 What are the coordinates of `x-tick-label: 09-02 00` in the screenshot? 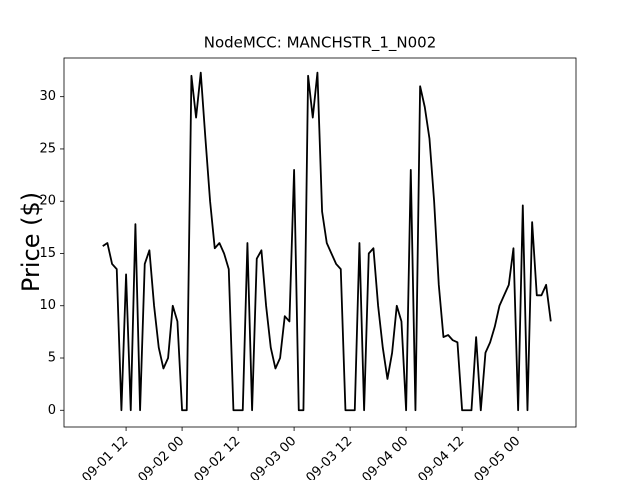 It's located at (161, 457).